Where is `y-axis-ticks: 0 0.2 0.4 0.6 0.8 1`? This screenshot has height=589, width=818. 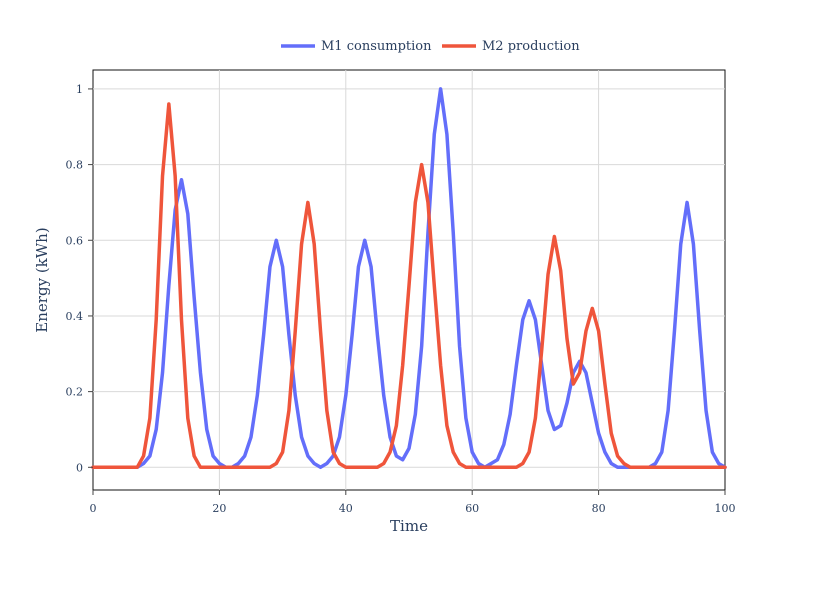 y-axis-ticks: 0 0.2 0.4 0.6 0.8 1 is located at coordinates (79, 278).